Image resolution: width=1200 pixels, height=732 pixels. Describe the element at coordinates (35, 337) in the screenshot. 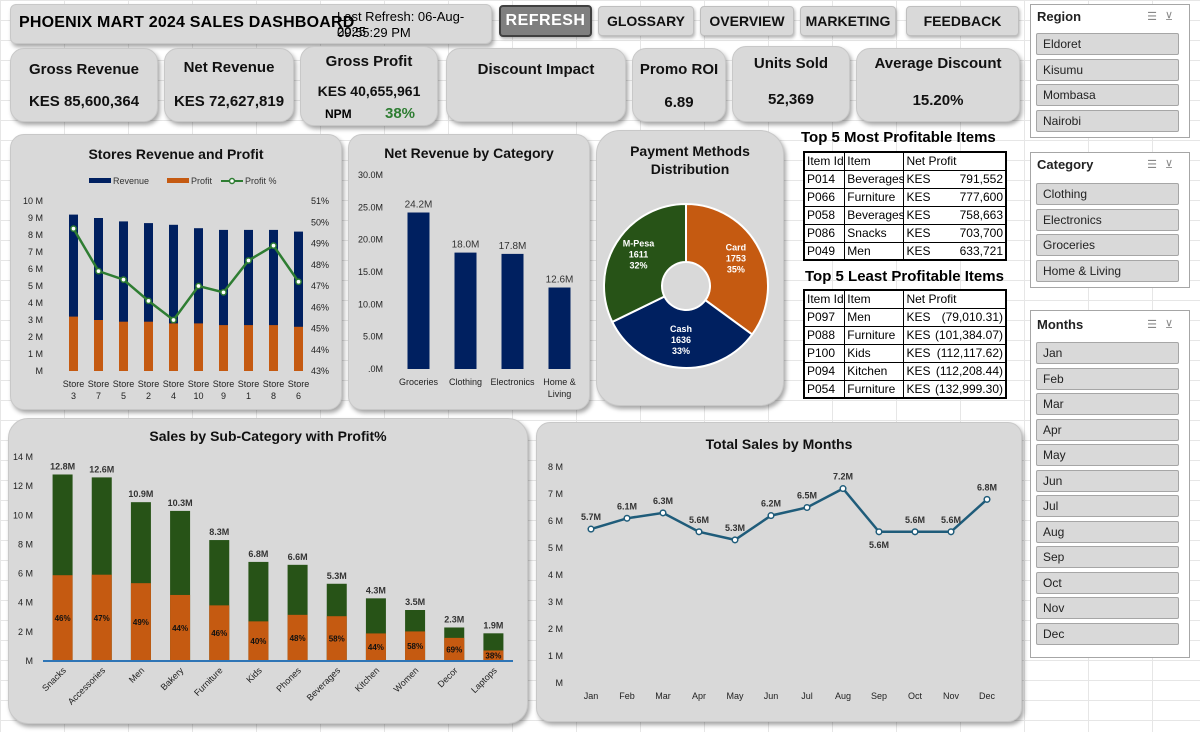

I see `y-tick-label: 2 M` at that location.